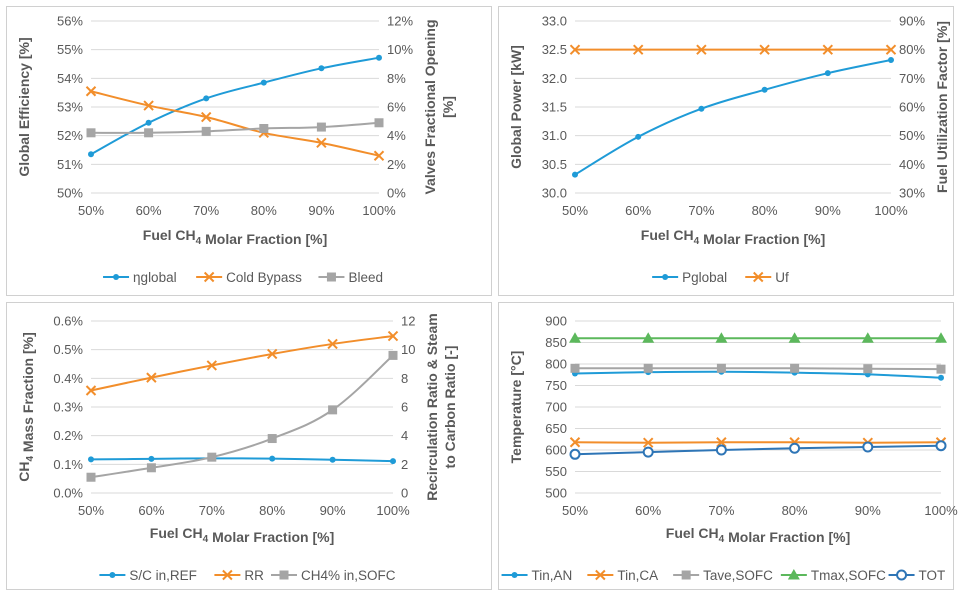 The width and height of the screenshot is (959, 592). I want to click on y-axis-title: CH4 Mass Fraction [%], so click(26, 407).